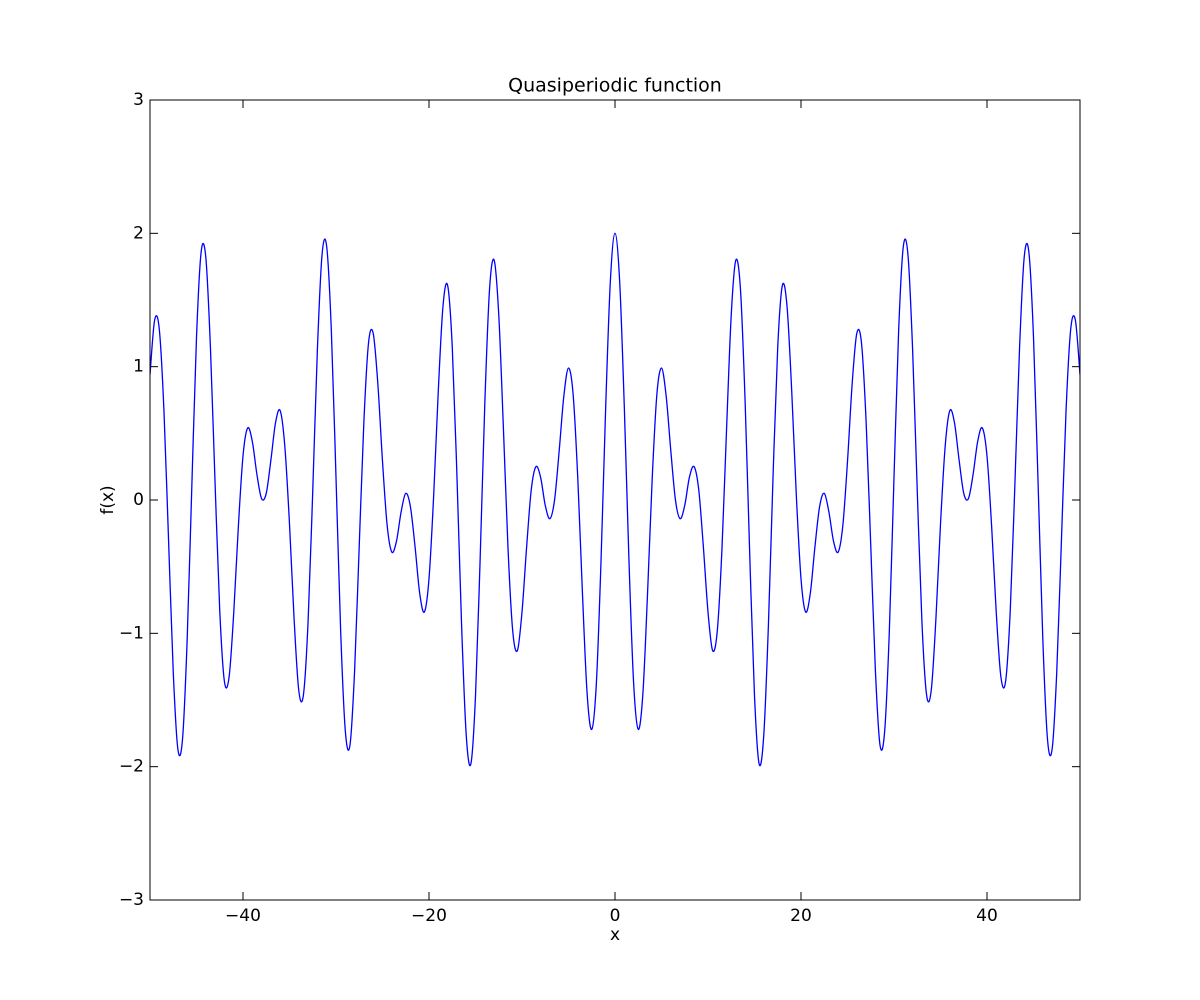 This screenshot has width=1200, height=1000. What do you see at coordinates (615, 935) in the screenshot?
I see `x-axis-label: x` at bounding box center [615, 935].